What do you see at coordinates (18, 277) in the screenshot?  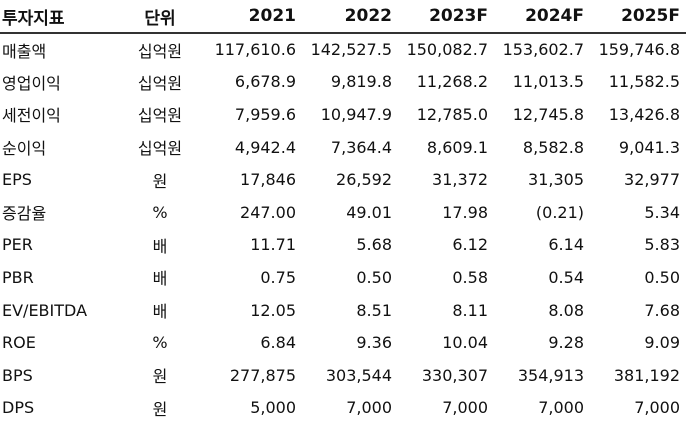 I see `row-item: PBR` at bounding box center [18, 277].